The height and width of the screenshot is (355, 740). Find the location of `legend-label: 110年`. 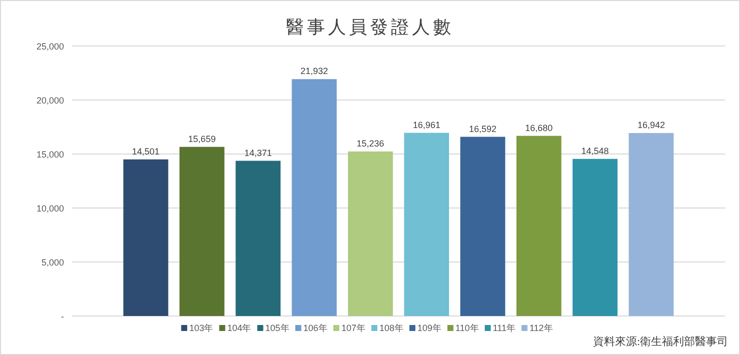

legend-label: 110年 is located at coordinates (467, 328).